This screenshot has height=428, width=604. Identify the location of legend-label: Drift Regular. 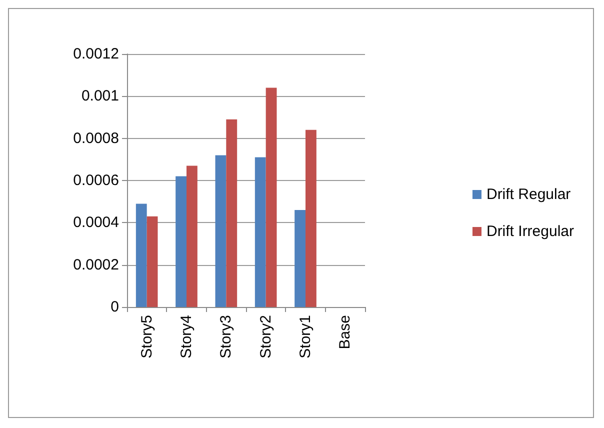
(528, 194).